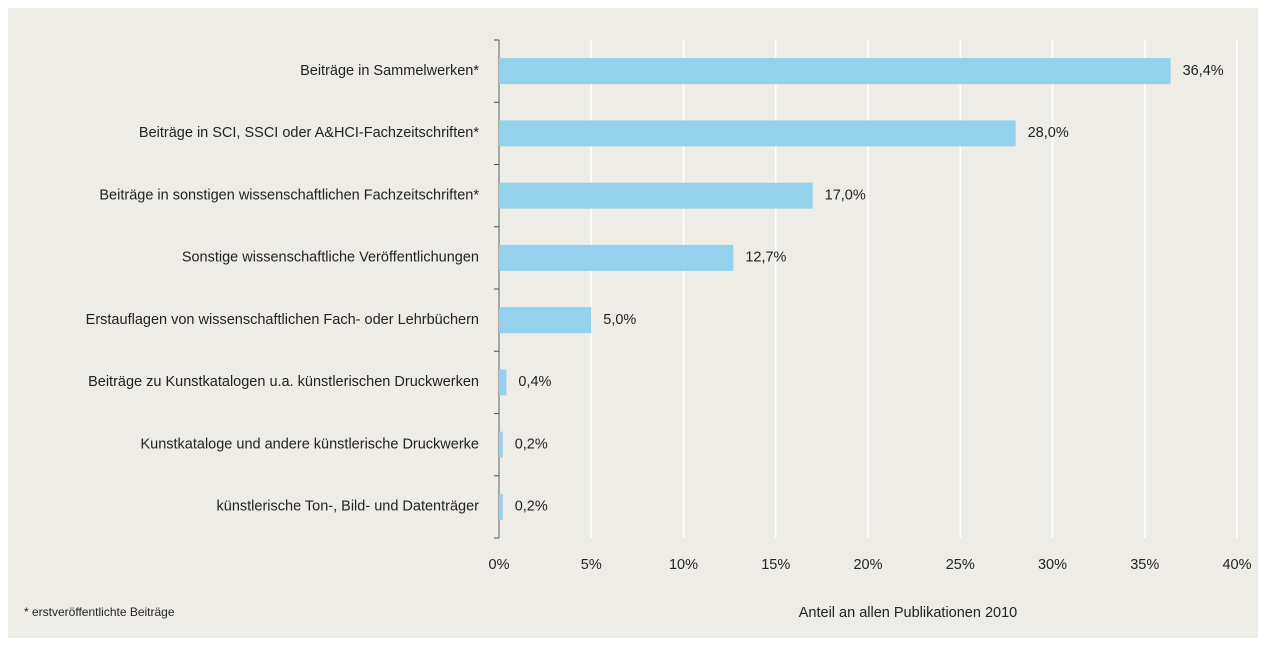  I want to click on value-label: 5,0%, so click(619, 320).